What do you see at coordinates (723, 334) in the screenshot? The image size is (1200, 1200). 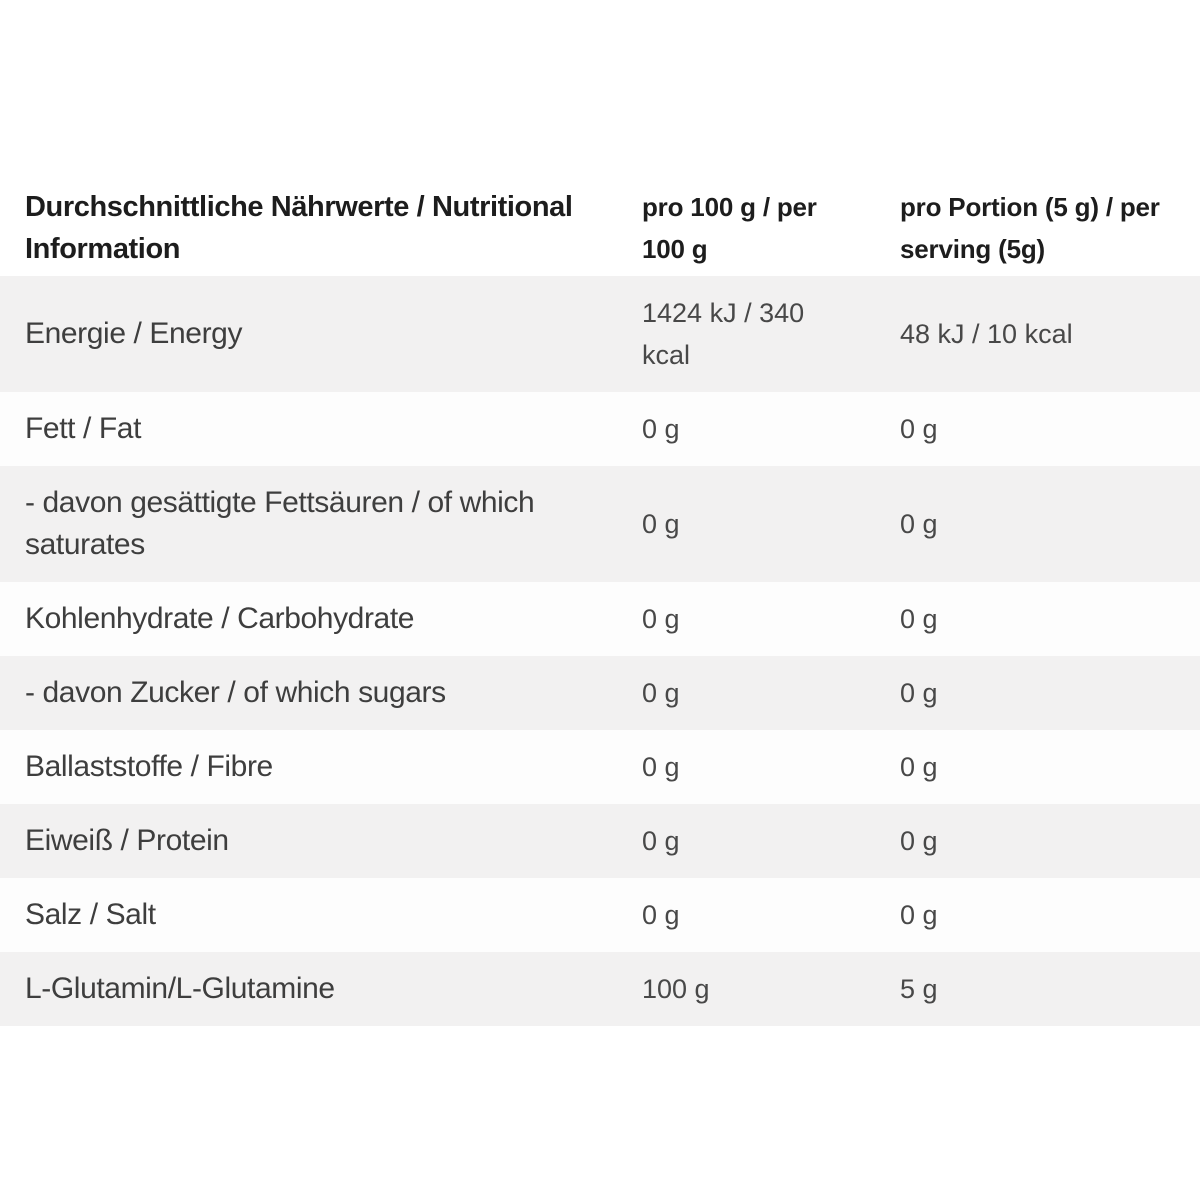 I see `per-100g-value: 1424 kJ / 340 kcal` at bounding box center [723, 334].